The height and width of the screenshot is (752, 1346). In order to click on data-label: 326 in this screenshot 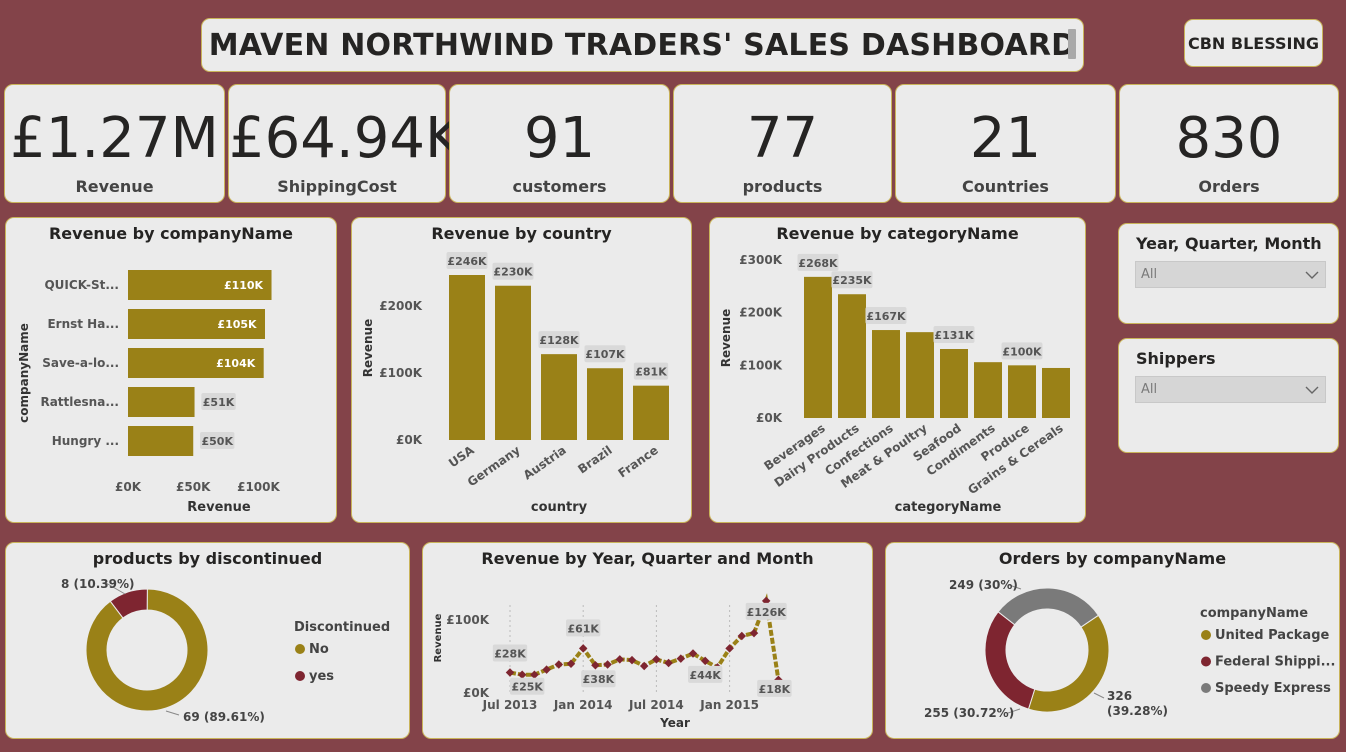, I will do `click(1119, 696)`.